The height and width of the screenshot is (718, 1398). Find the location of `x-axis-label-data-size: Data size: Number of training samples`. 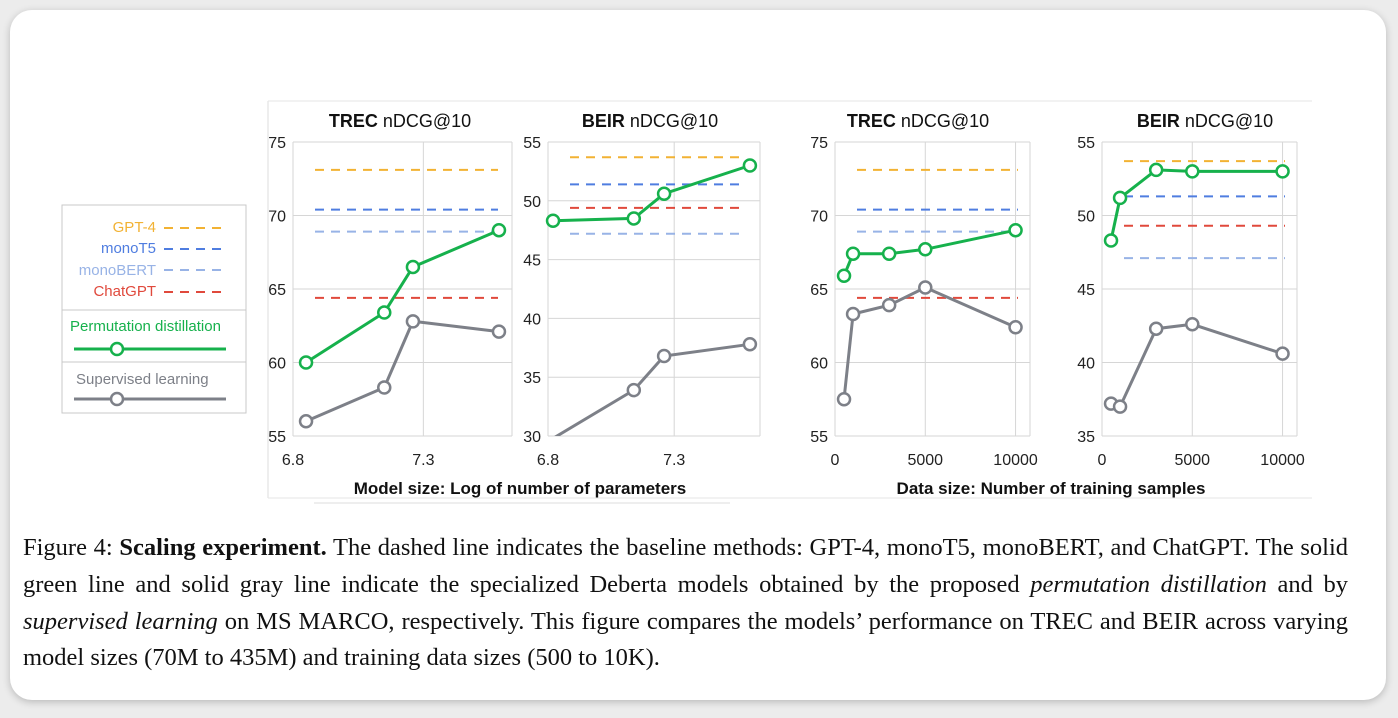

x-axis-label-data-size: Data size: Number of training samples is located at coordinates (1051, 488).